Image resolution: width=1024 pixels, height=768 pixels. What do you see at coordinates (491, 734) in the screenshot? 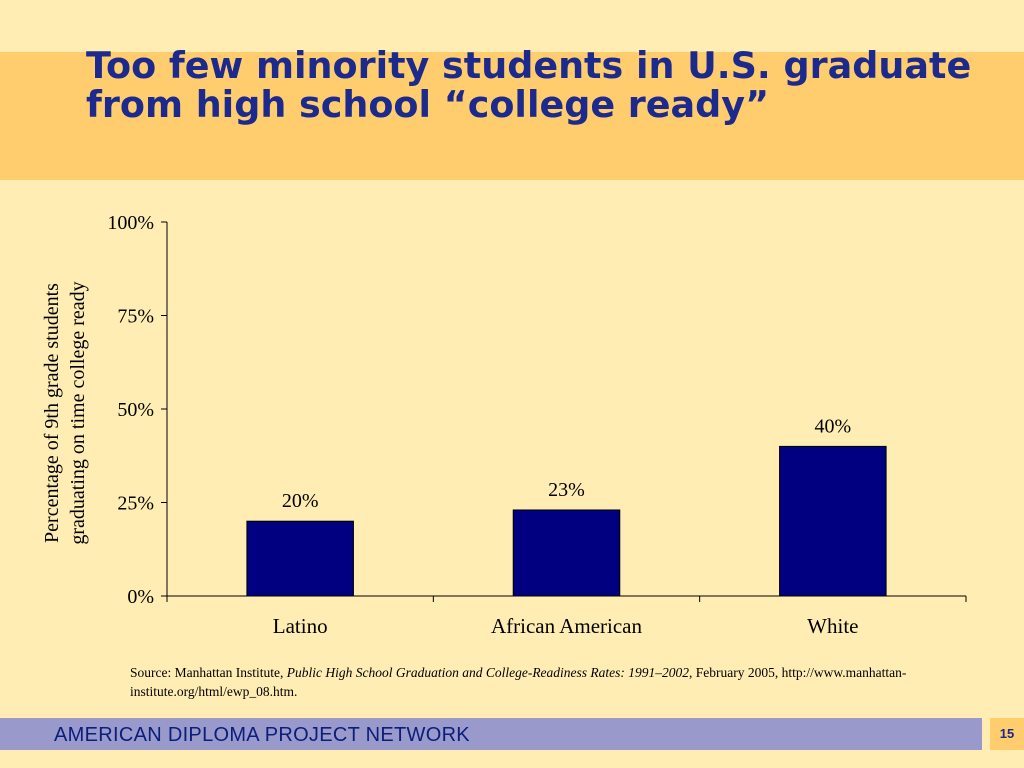
I see `footer-band: AMERICAN DIPLOMA PROJECT NETWORK` at bounding box center [491, 734].